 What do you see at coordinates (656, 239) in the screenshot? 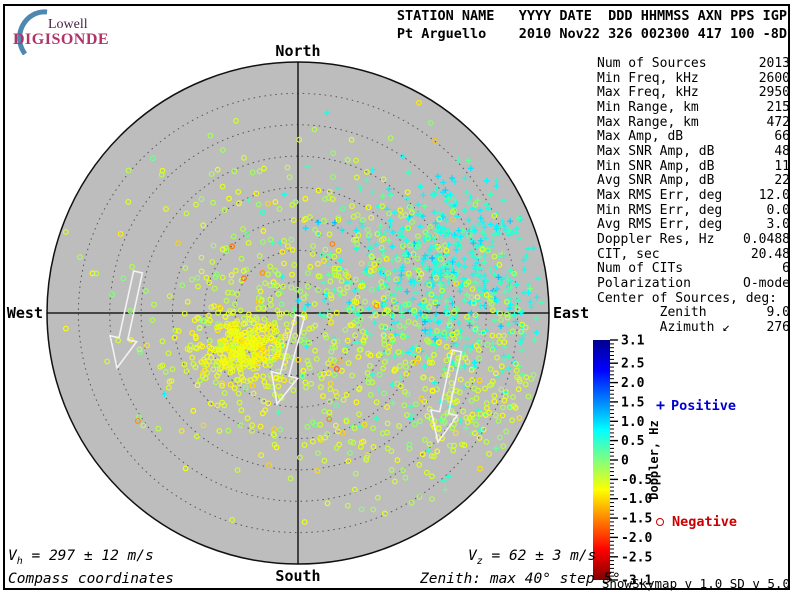
I see `stat-label: Doppler Res, Hz` at bounding box center [656, 239].